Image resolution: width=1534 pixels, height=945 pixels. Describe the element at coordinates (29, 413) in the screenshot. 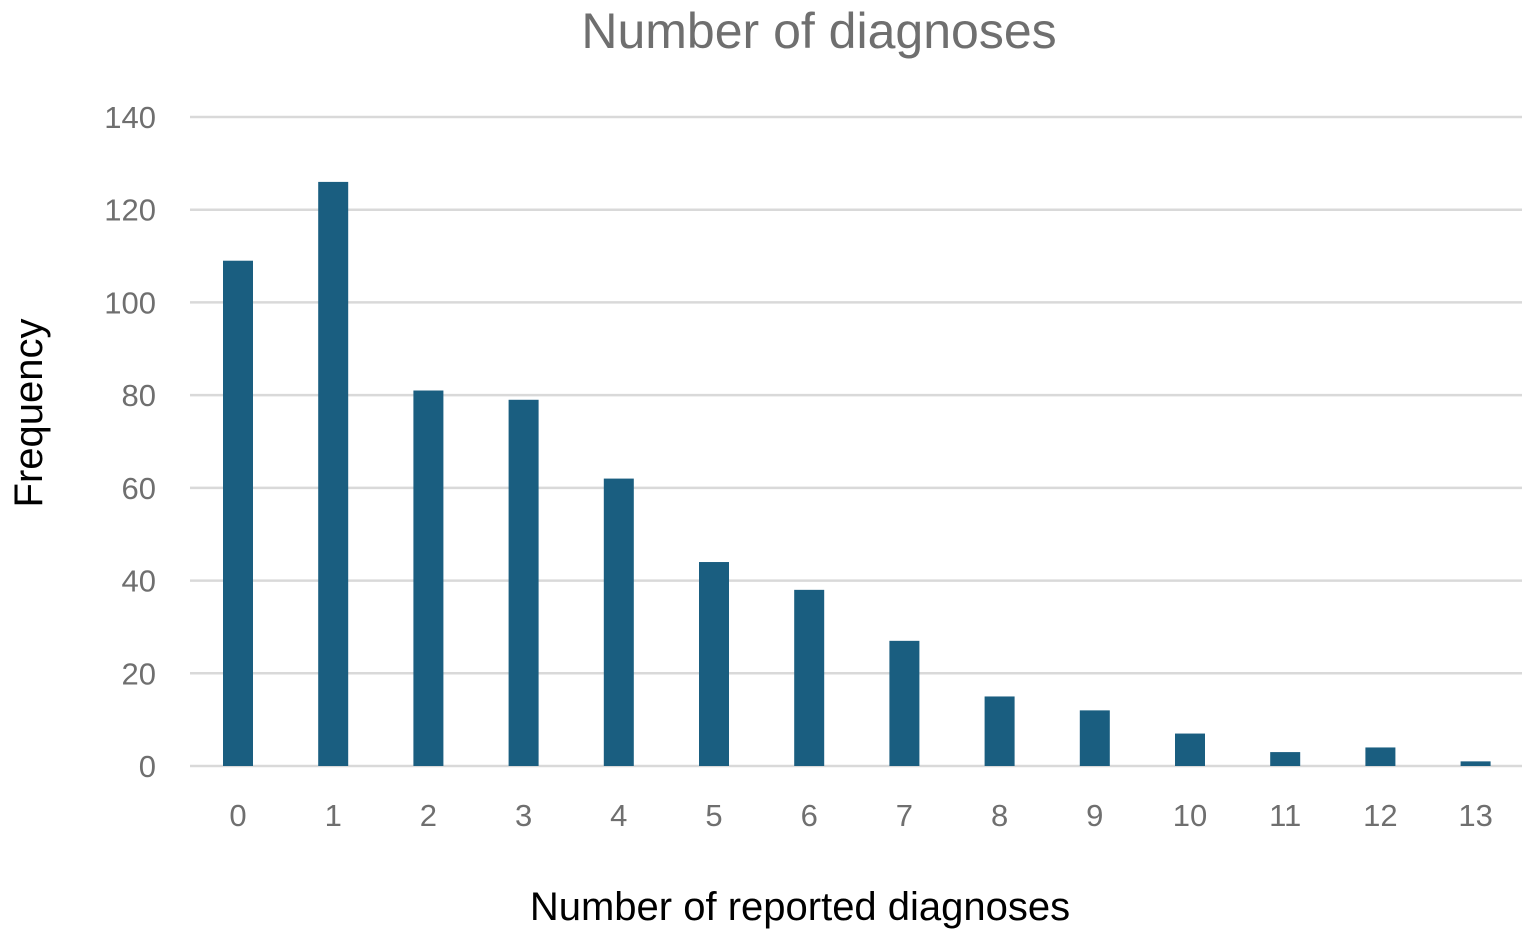

I see `y-axis-label: Frequency` at that location.